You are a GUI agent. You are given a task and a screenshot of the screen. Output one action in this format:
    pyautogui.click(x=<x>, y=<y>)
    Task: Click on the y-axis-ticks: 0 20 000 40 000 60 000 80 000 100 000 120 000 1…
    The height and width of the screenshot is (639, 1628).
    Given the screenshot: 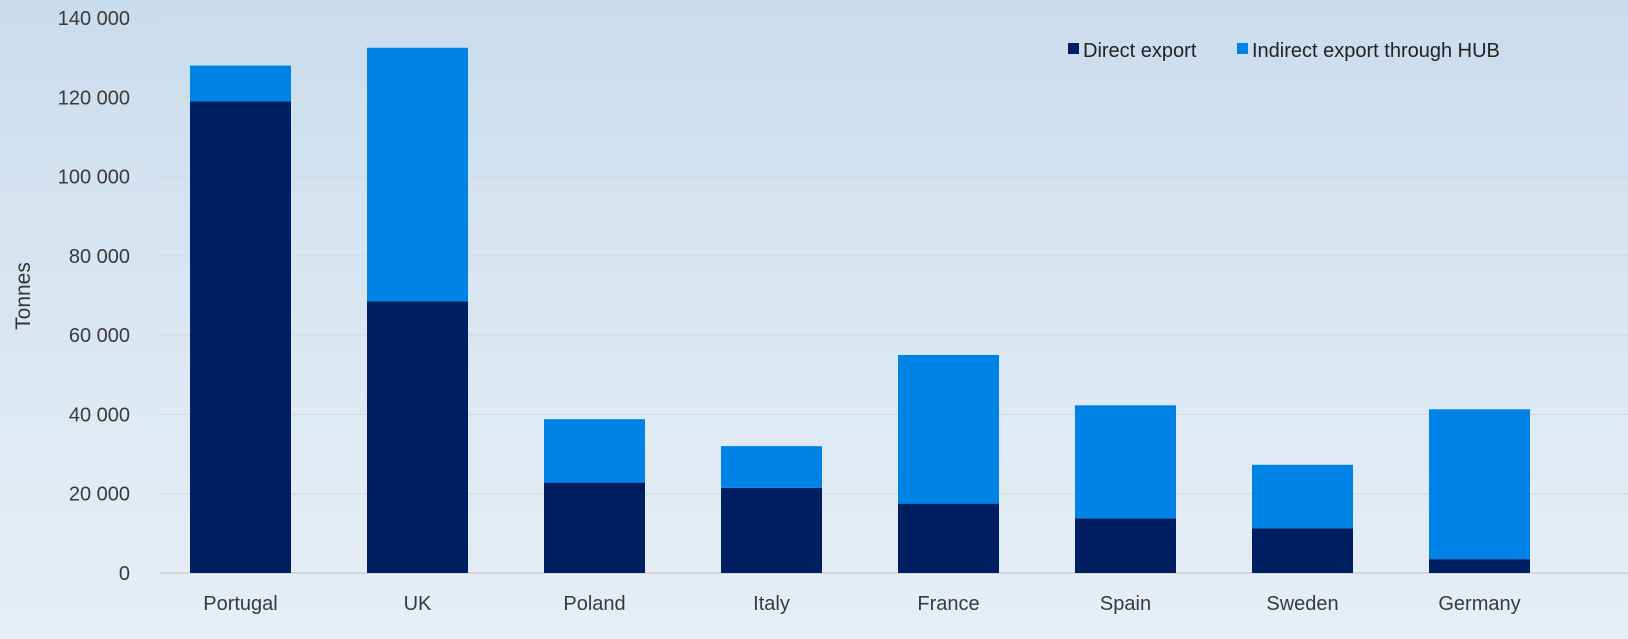 What is the action you would take?
    pyautogui.click(x=94, y=296)
    